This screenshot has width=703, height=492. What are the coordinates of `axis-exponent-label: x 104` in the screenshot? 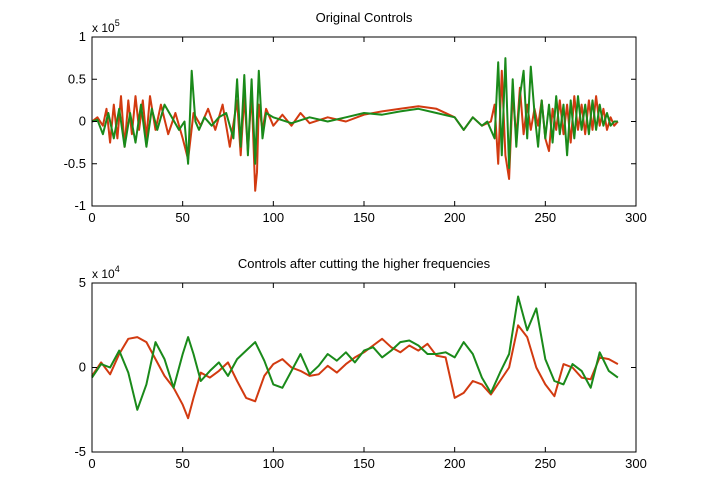 It's located at (106, 272).